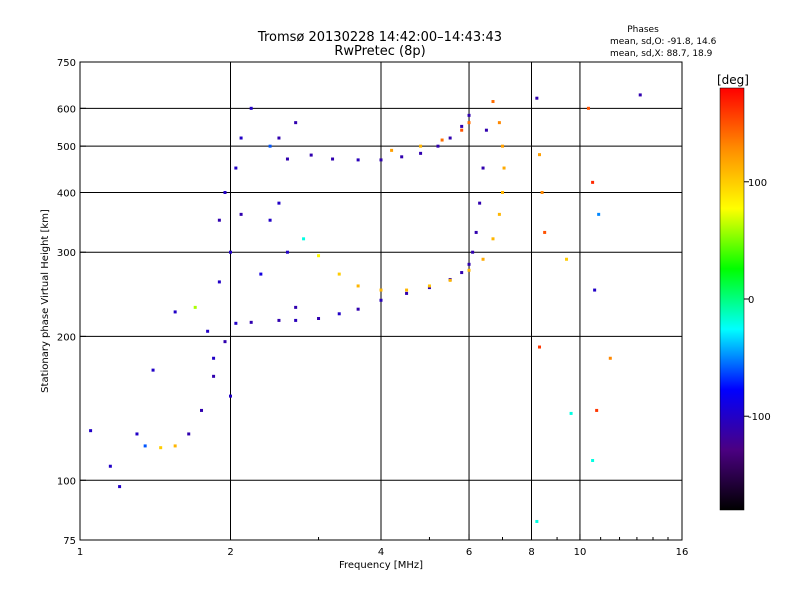  I want to click on colorbar, so click(732, 299).